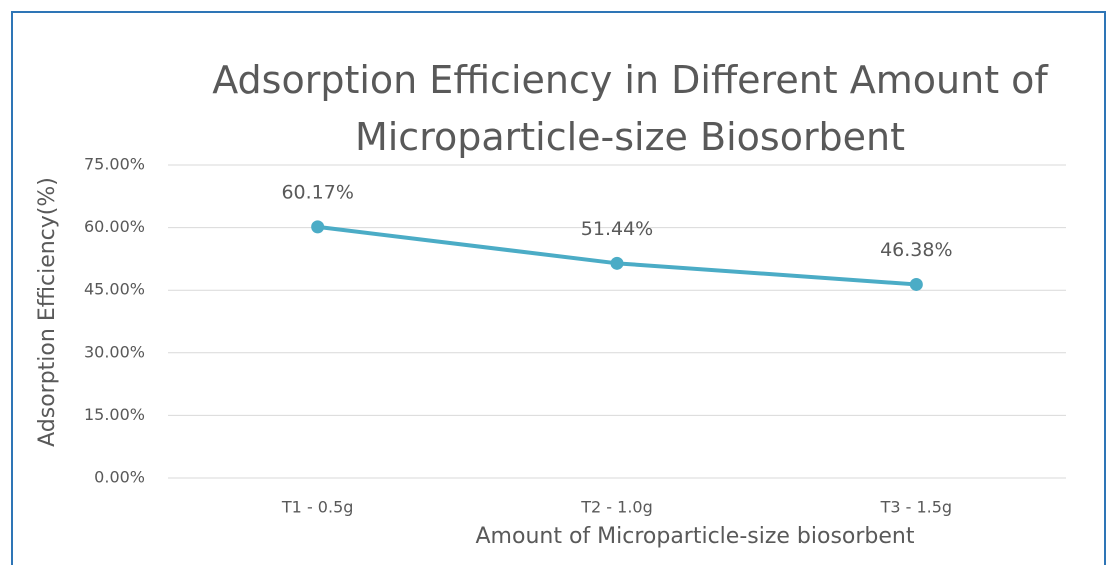 The height and width of the screenshot is (565, 1111). I want to click on x-tick-label: T3 - 1.5g, so click(916, 507).